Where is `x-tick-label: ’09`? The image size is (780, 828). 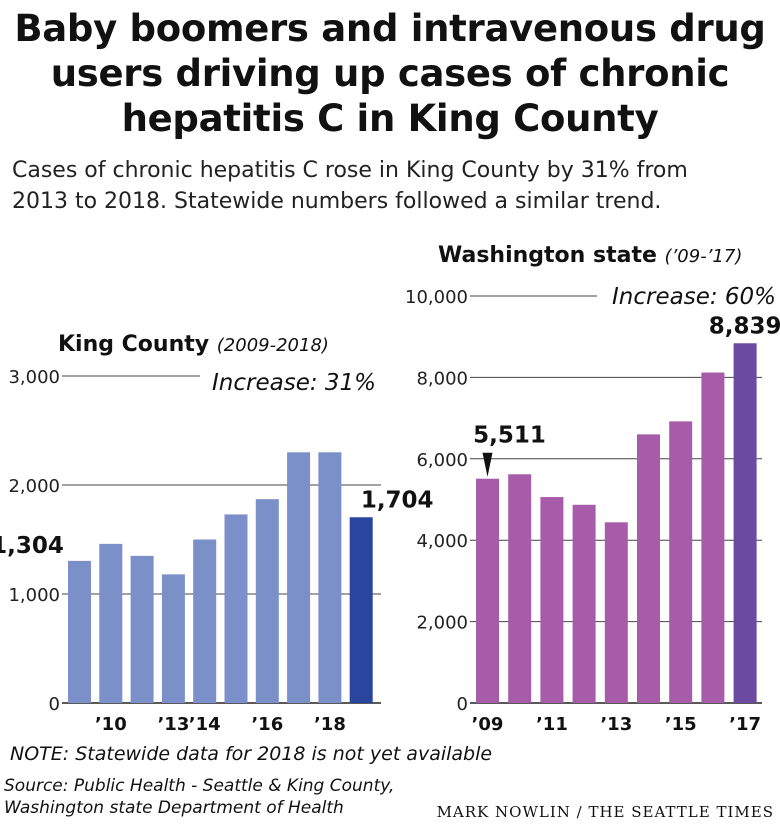 x-tick-label: ’09 is located at coordinates (488, 724).